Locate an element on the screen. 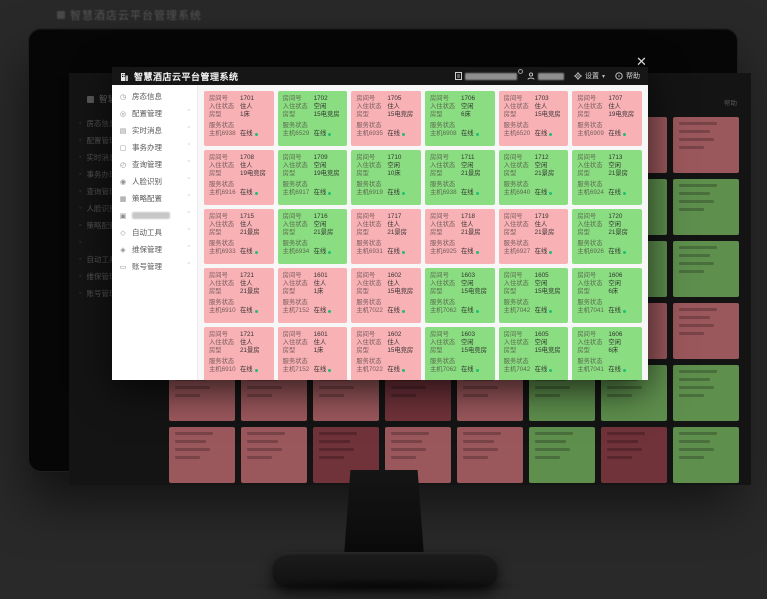  switch-badge-icon is located at coordinates (520, 71).